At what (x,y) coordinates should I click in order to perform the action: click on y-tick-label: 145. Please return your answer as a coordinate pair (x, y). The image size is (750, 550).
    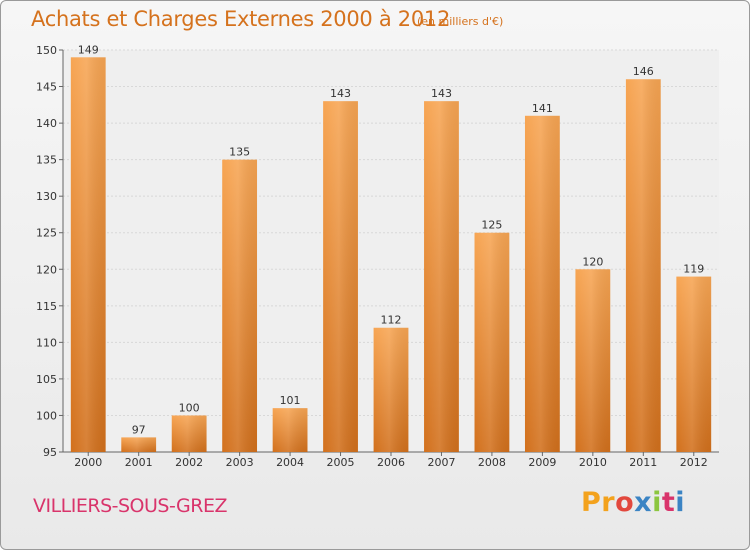
    Looking at the image, I should click on (46, 87).